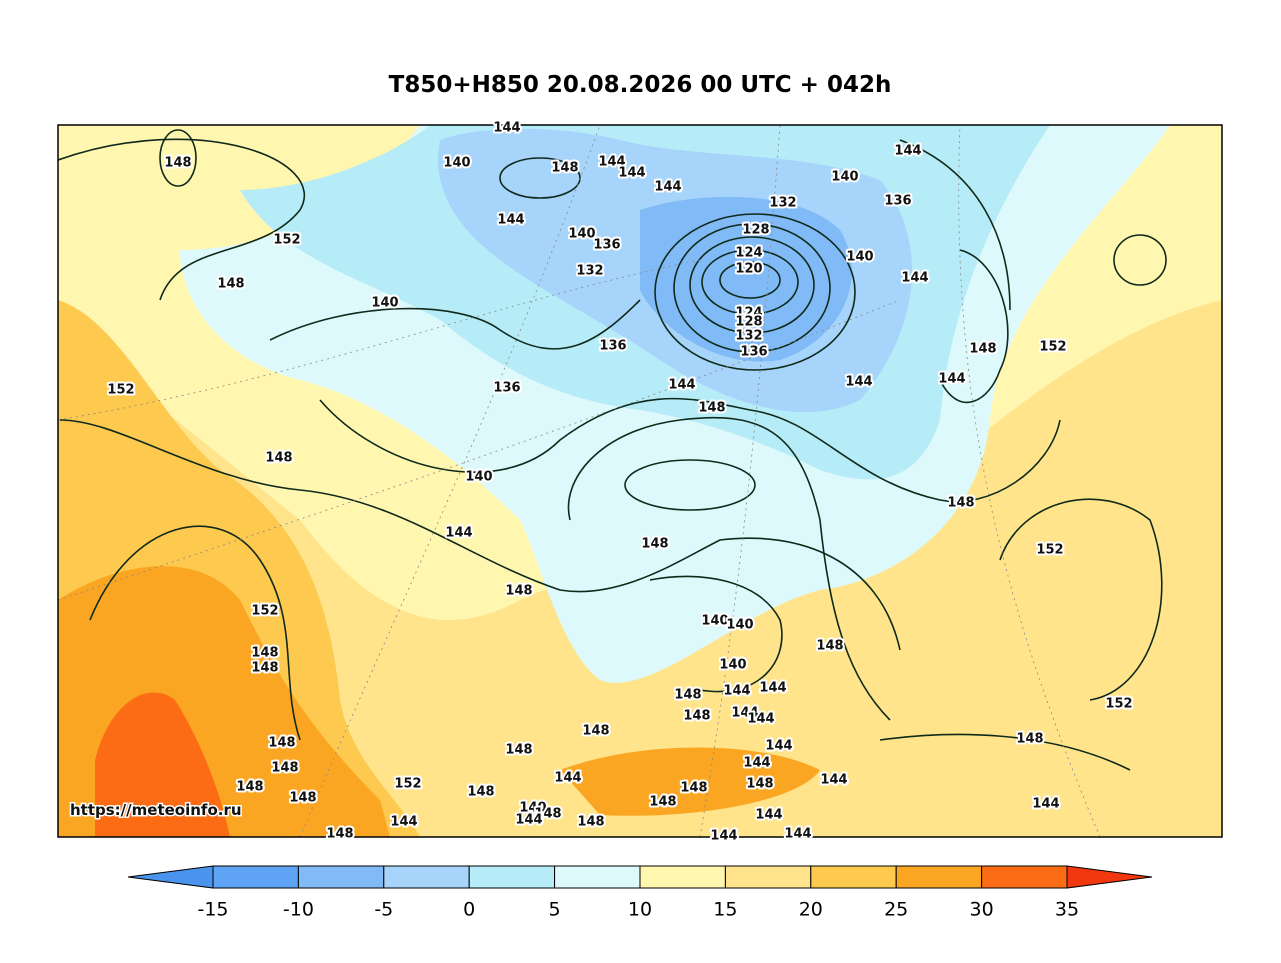 The image size is (1281, 963). Describe the element at coordinates (383, 910) in the screenshot. I see `colorbar-tick-label: -5` at that location.